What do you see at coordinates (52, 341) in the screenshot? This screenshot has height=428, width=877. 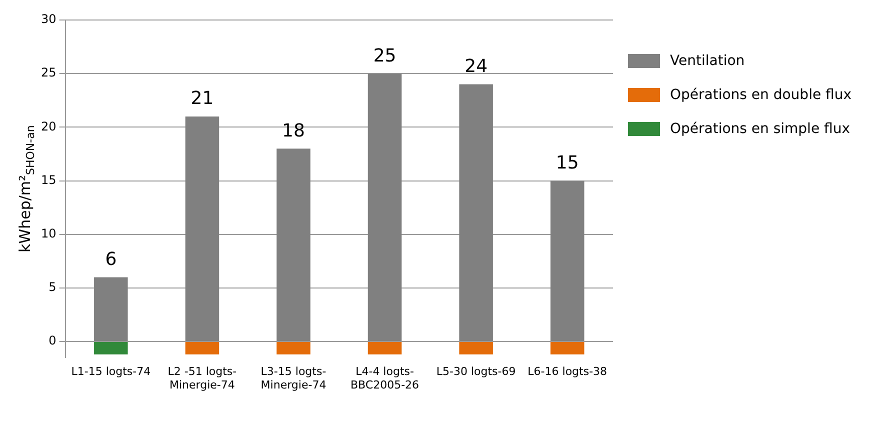 I see `y-tick-label: 0` at bounding box center [52, 341].